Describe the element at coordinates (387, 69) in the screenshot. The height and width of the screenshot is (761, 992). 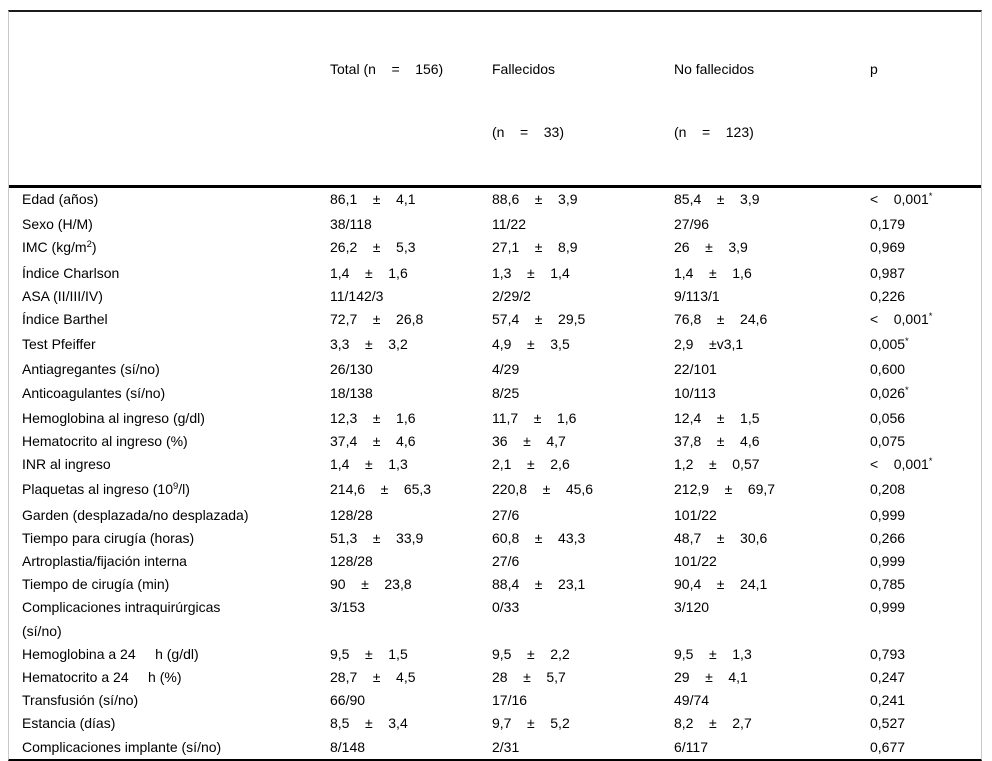
I see `header-line1: Total (n = 156)` at that location.